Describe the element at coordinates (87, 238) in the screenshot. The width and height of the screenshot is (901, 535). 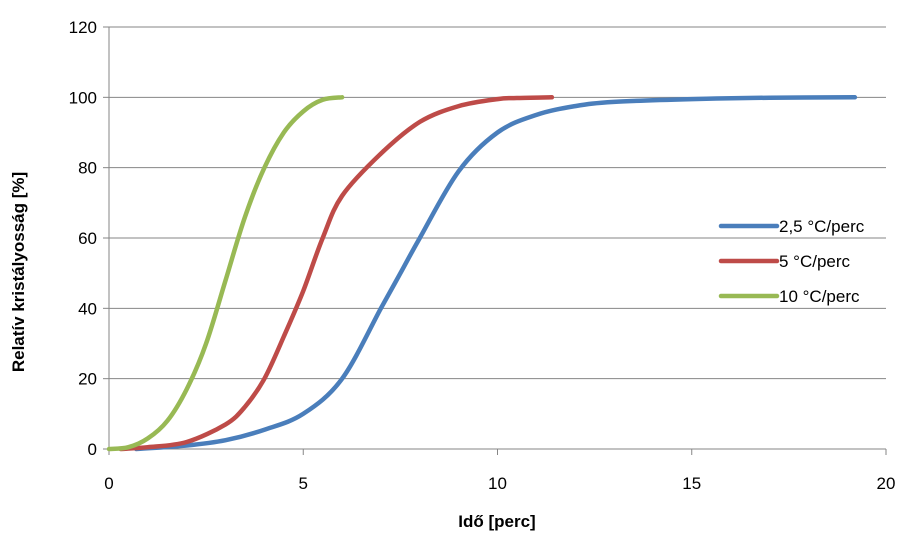
I see `y-tick-label: 60` at that location.